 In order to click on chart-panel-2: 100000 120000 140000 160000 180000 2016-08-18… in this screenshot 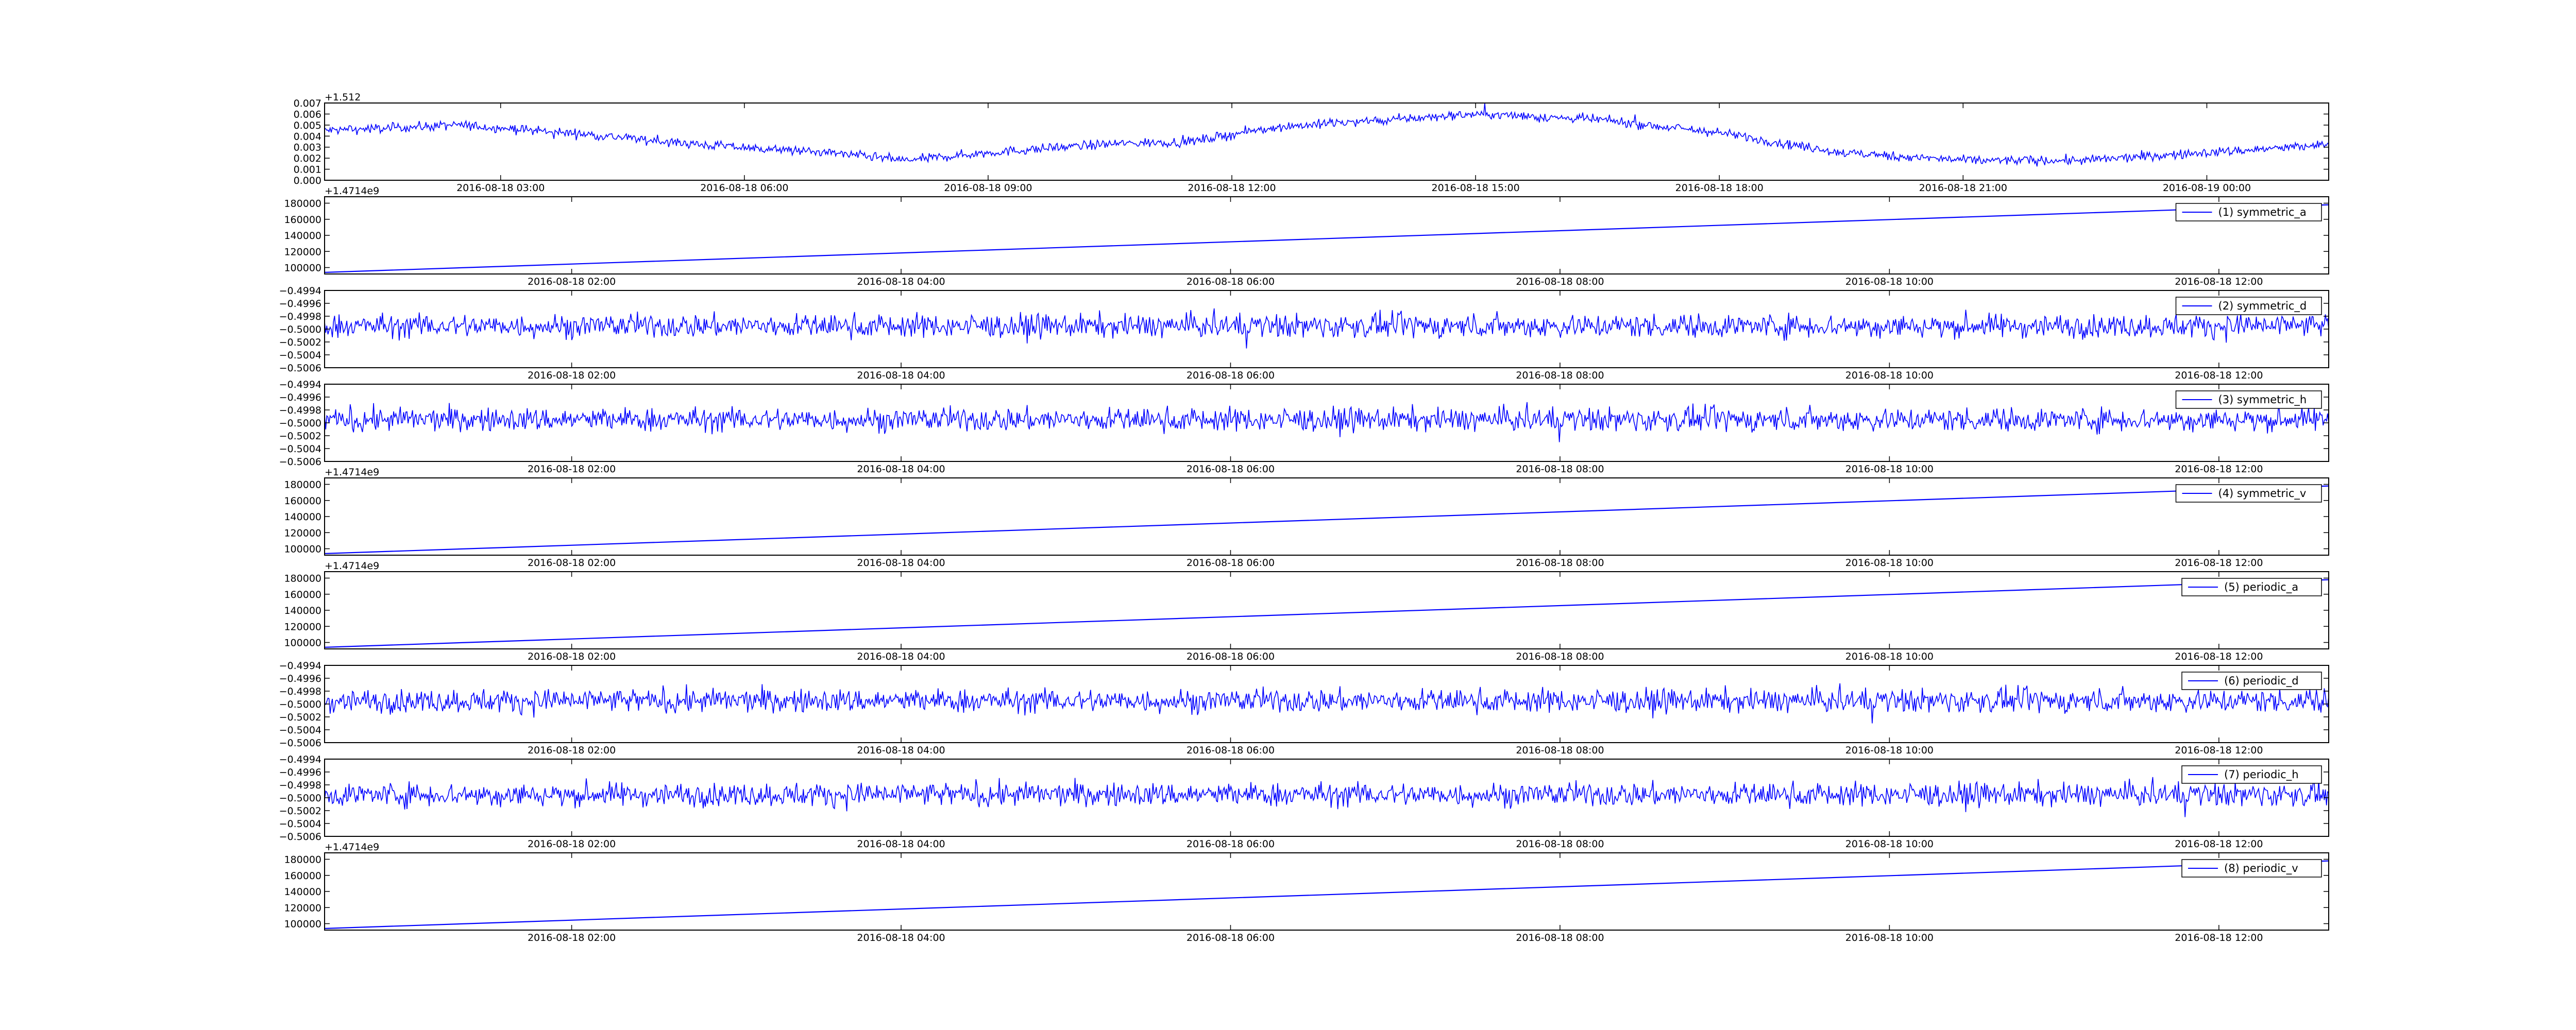, I will do `click(1306, 236)`.